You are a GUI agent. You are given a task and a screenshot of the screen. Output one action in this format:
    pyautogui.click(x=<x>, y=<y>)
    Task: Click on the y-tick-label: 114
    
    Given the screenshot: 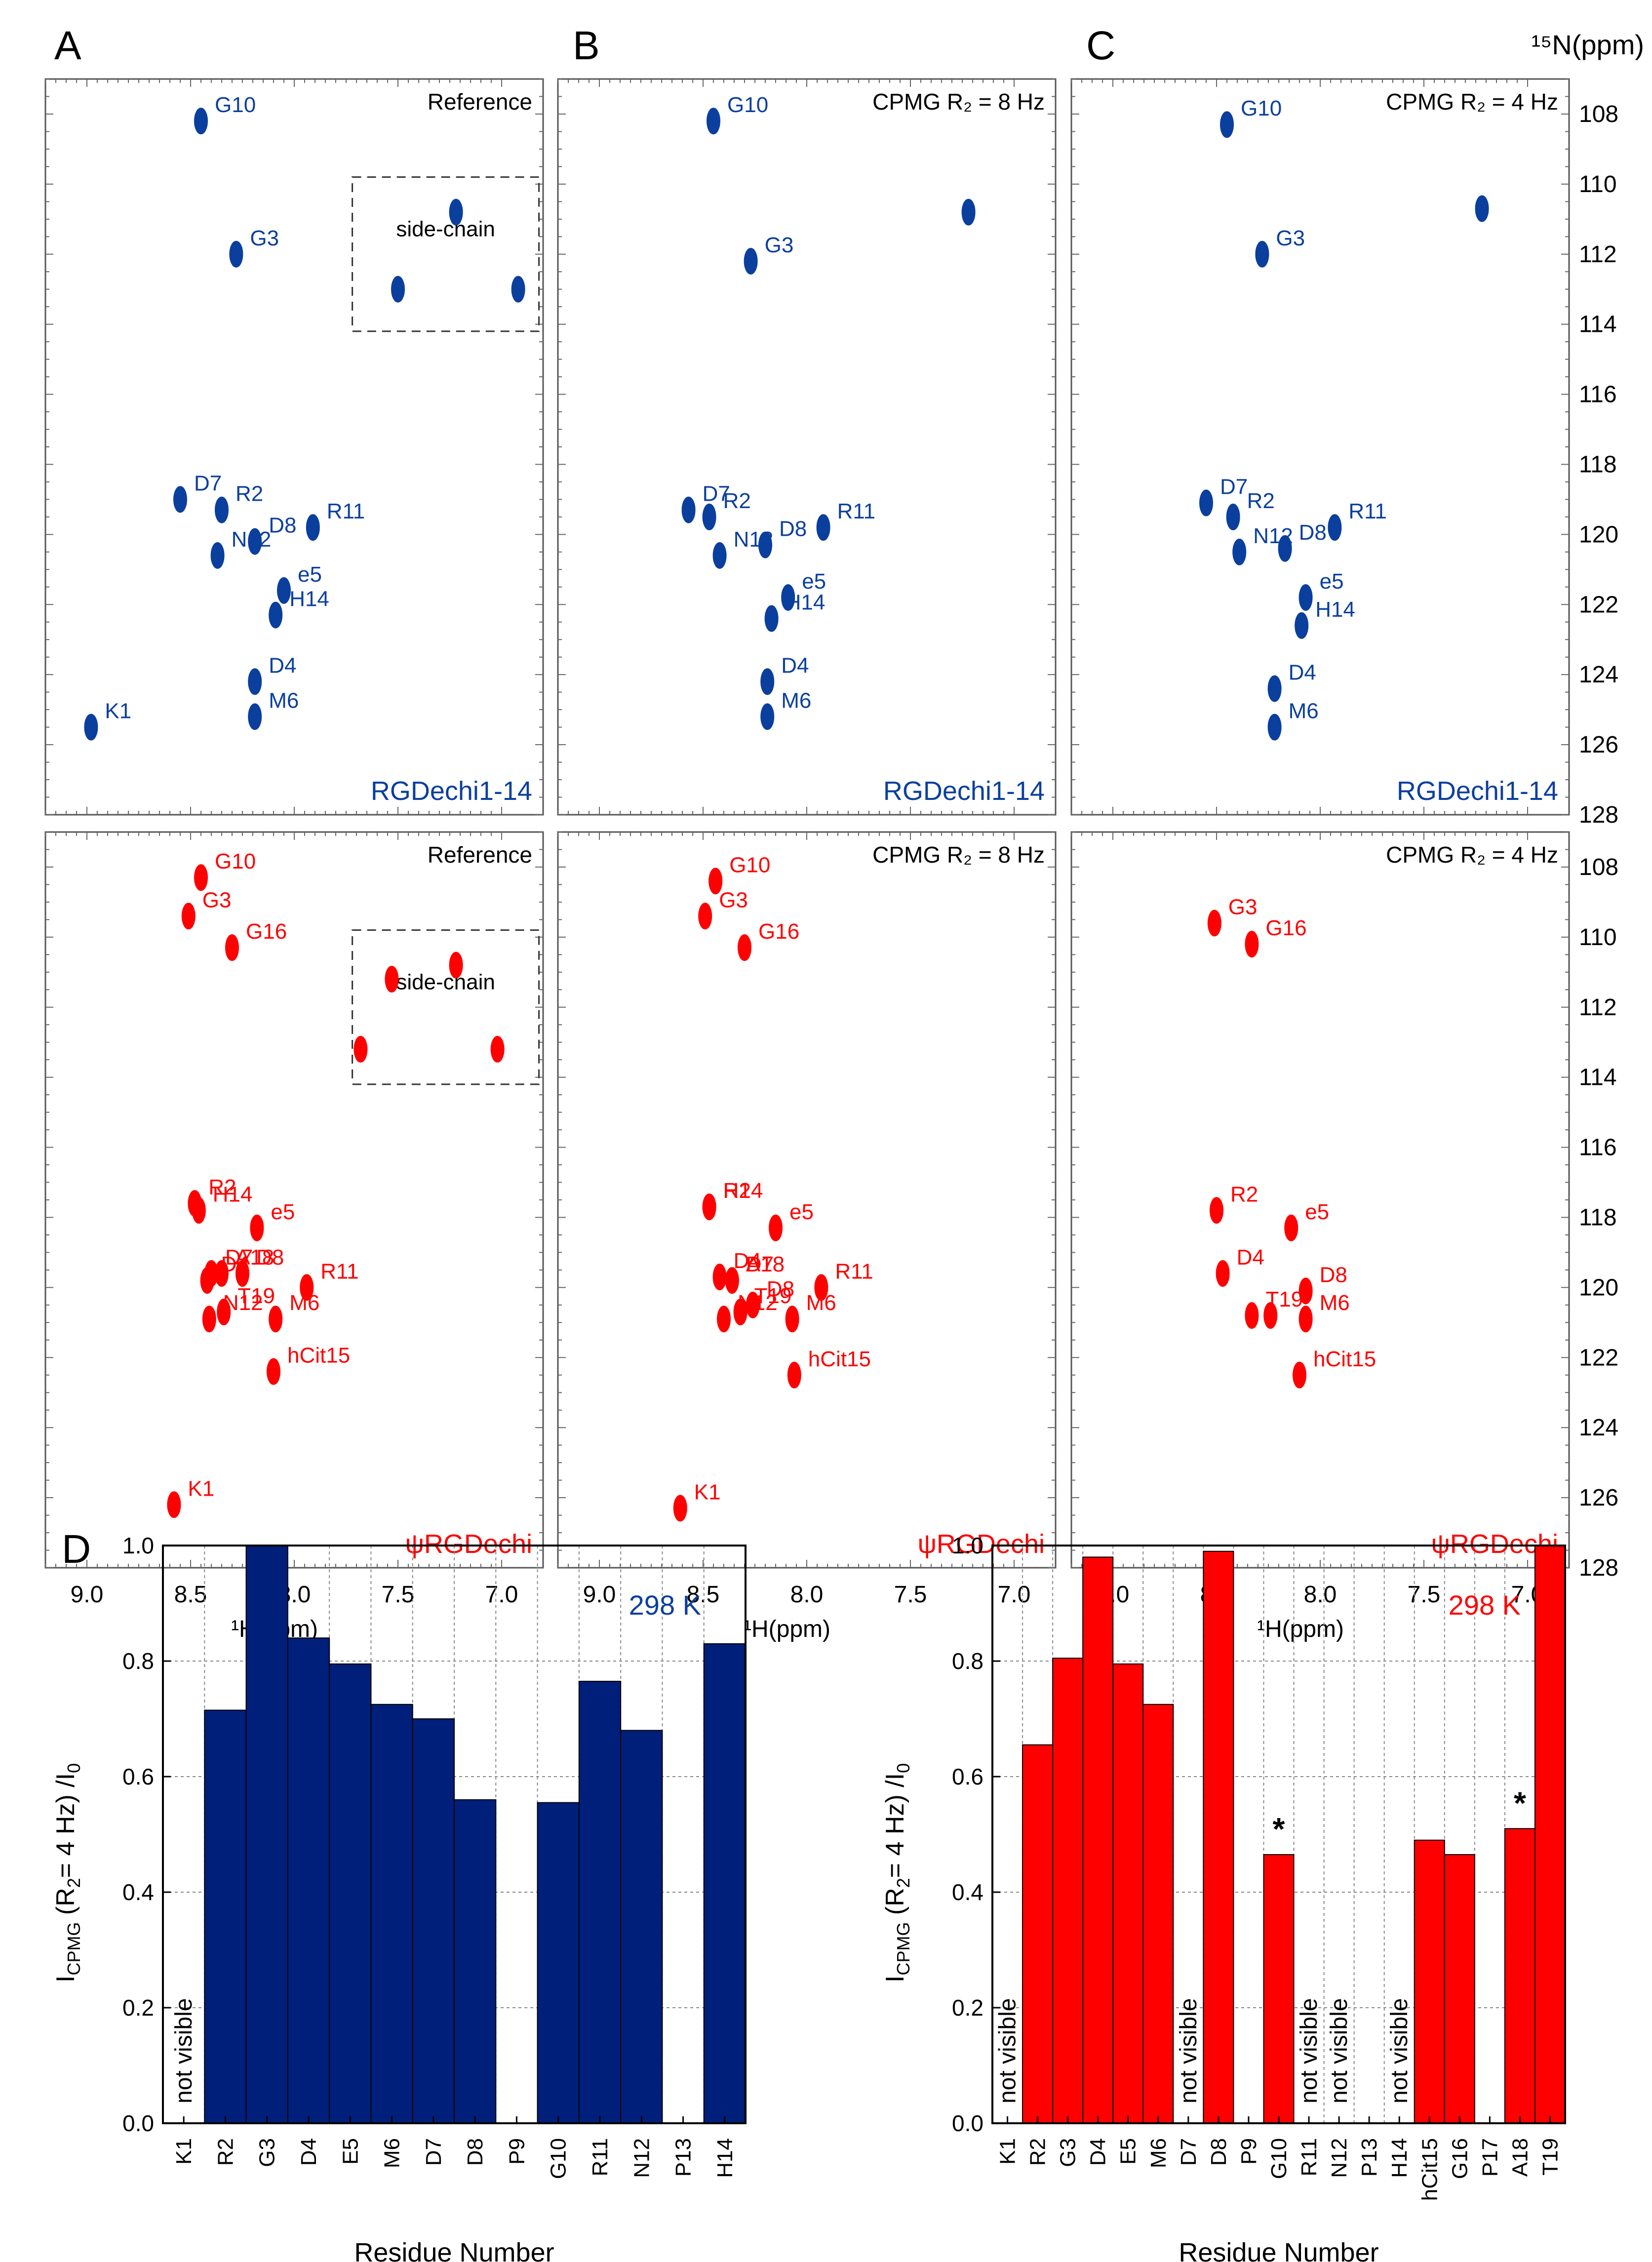 What is the action you would take?
    pyautogui.click(x=1598, y=325)
    